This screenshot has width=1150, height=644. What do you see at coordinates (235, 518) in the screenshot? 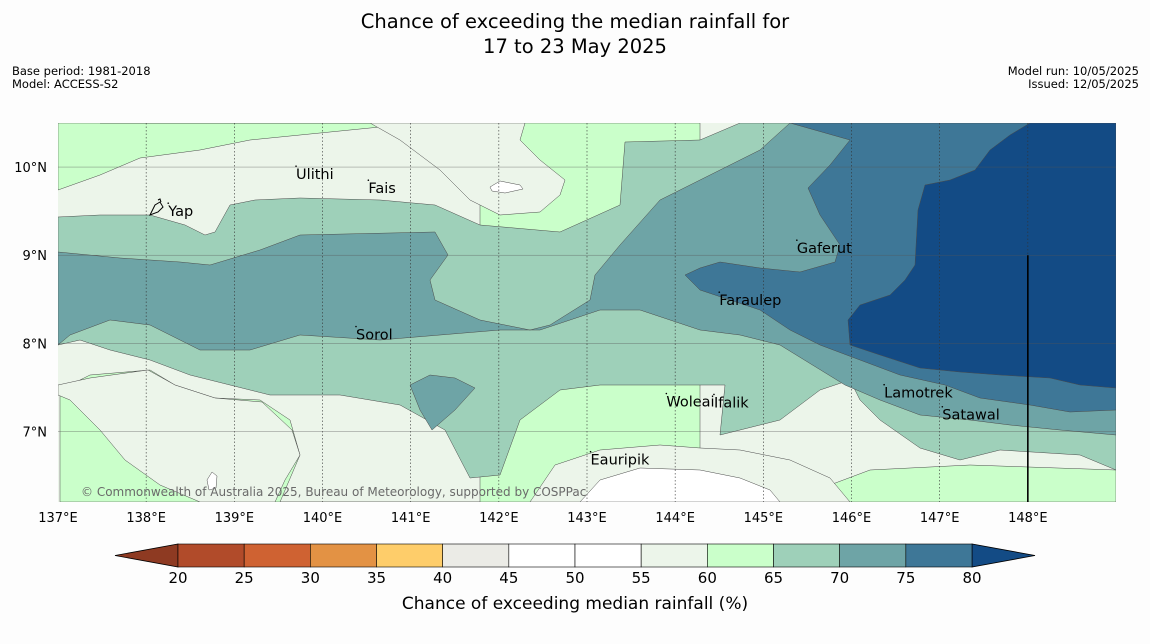
I see `longitude-tick-label: 139°E` at bounding box center [235, 518].